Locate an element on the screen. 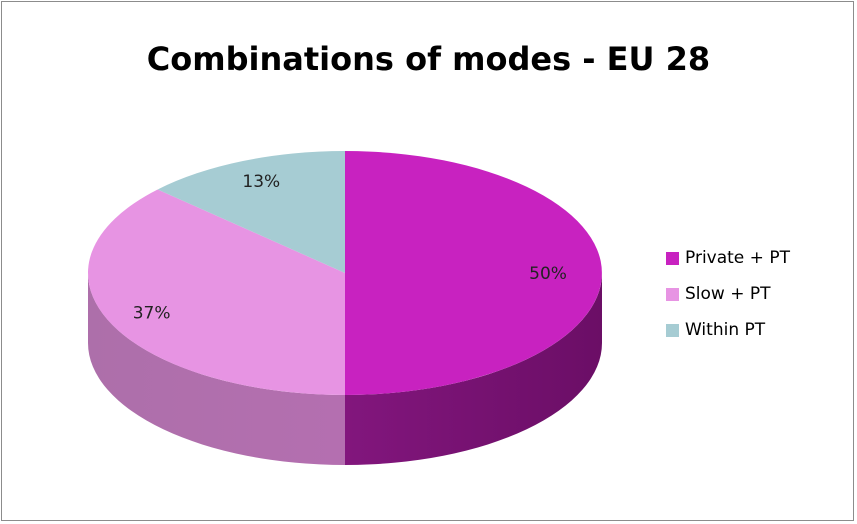  legend-label: Slow + PT is located at coordinates (728, 294).